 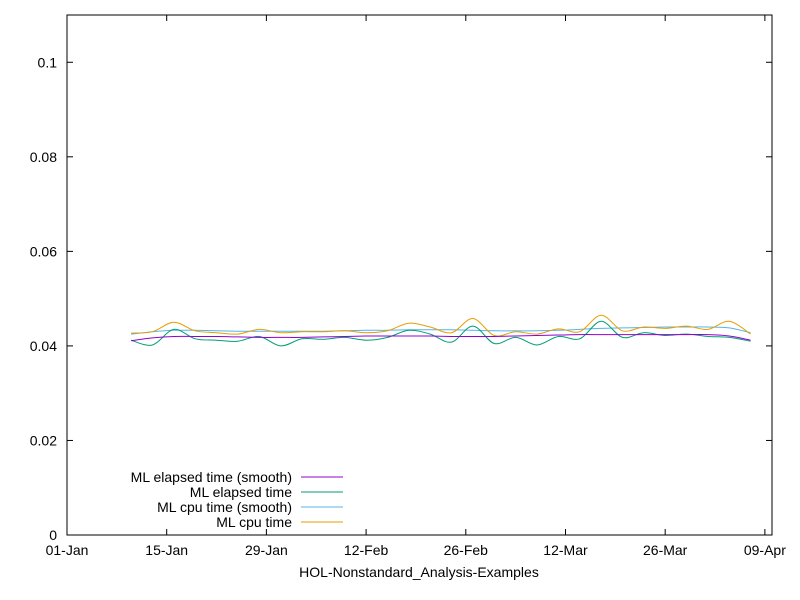 What do you see at coordinates (43, 440) in the screenshot?
I see `y-tick-label: 0.02` at bounding box center [43, 440].